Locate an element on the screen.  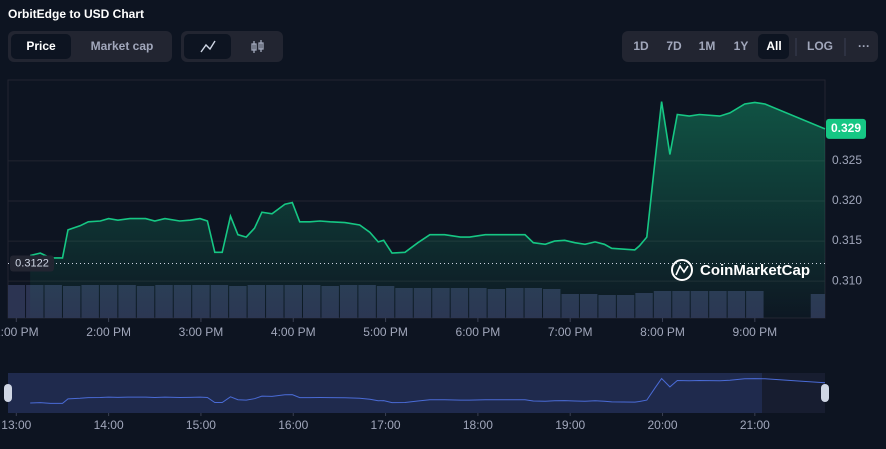
navigator-tick-label: 14:00 is located at coordinates (109, 425).